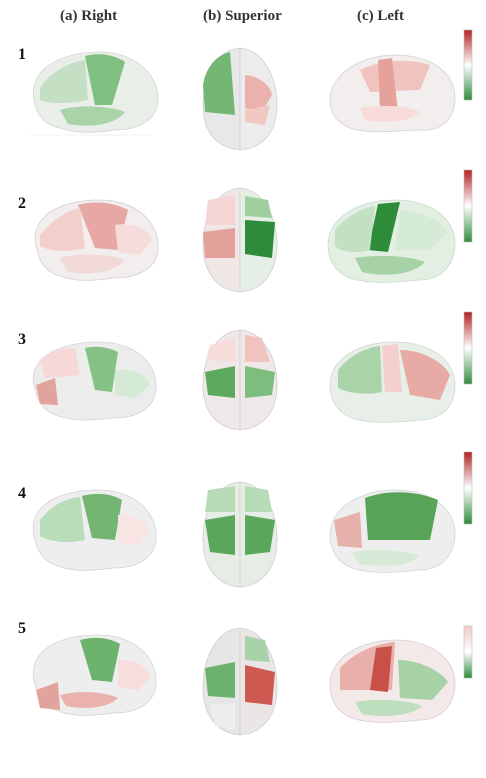  What do you see at coordinates (392, 681) in the screenshot?
I see `brain-row5-left` at bounding box center [392, 681].